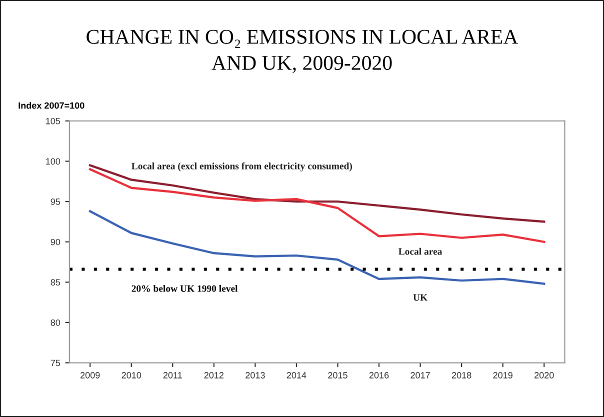 Image resolution: width=604 pixels, height=417 pixels. What do you see at coordinates (255, 375) in the screenshot?
I see `x-tick-label: 2013` at bounding box center [255, 375].